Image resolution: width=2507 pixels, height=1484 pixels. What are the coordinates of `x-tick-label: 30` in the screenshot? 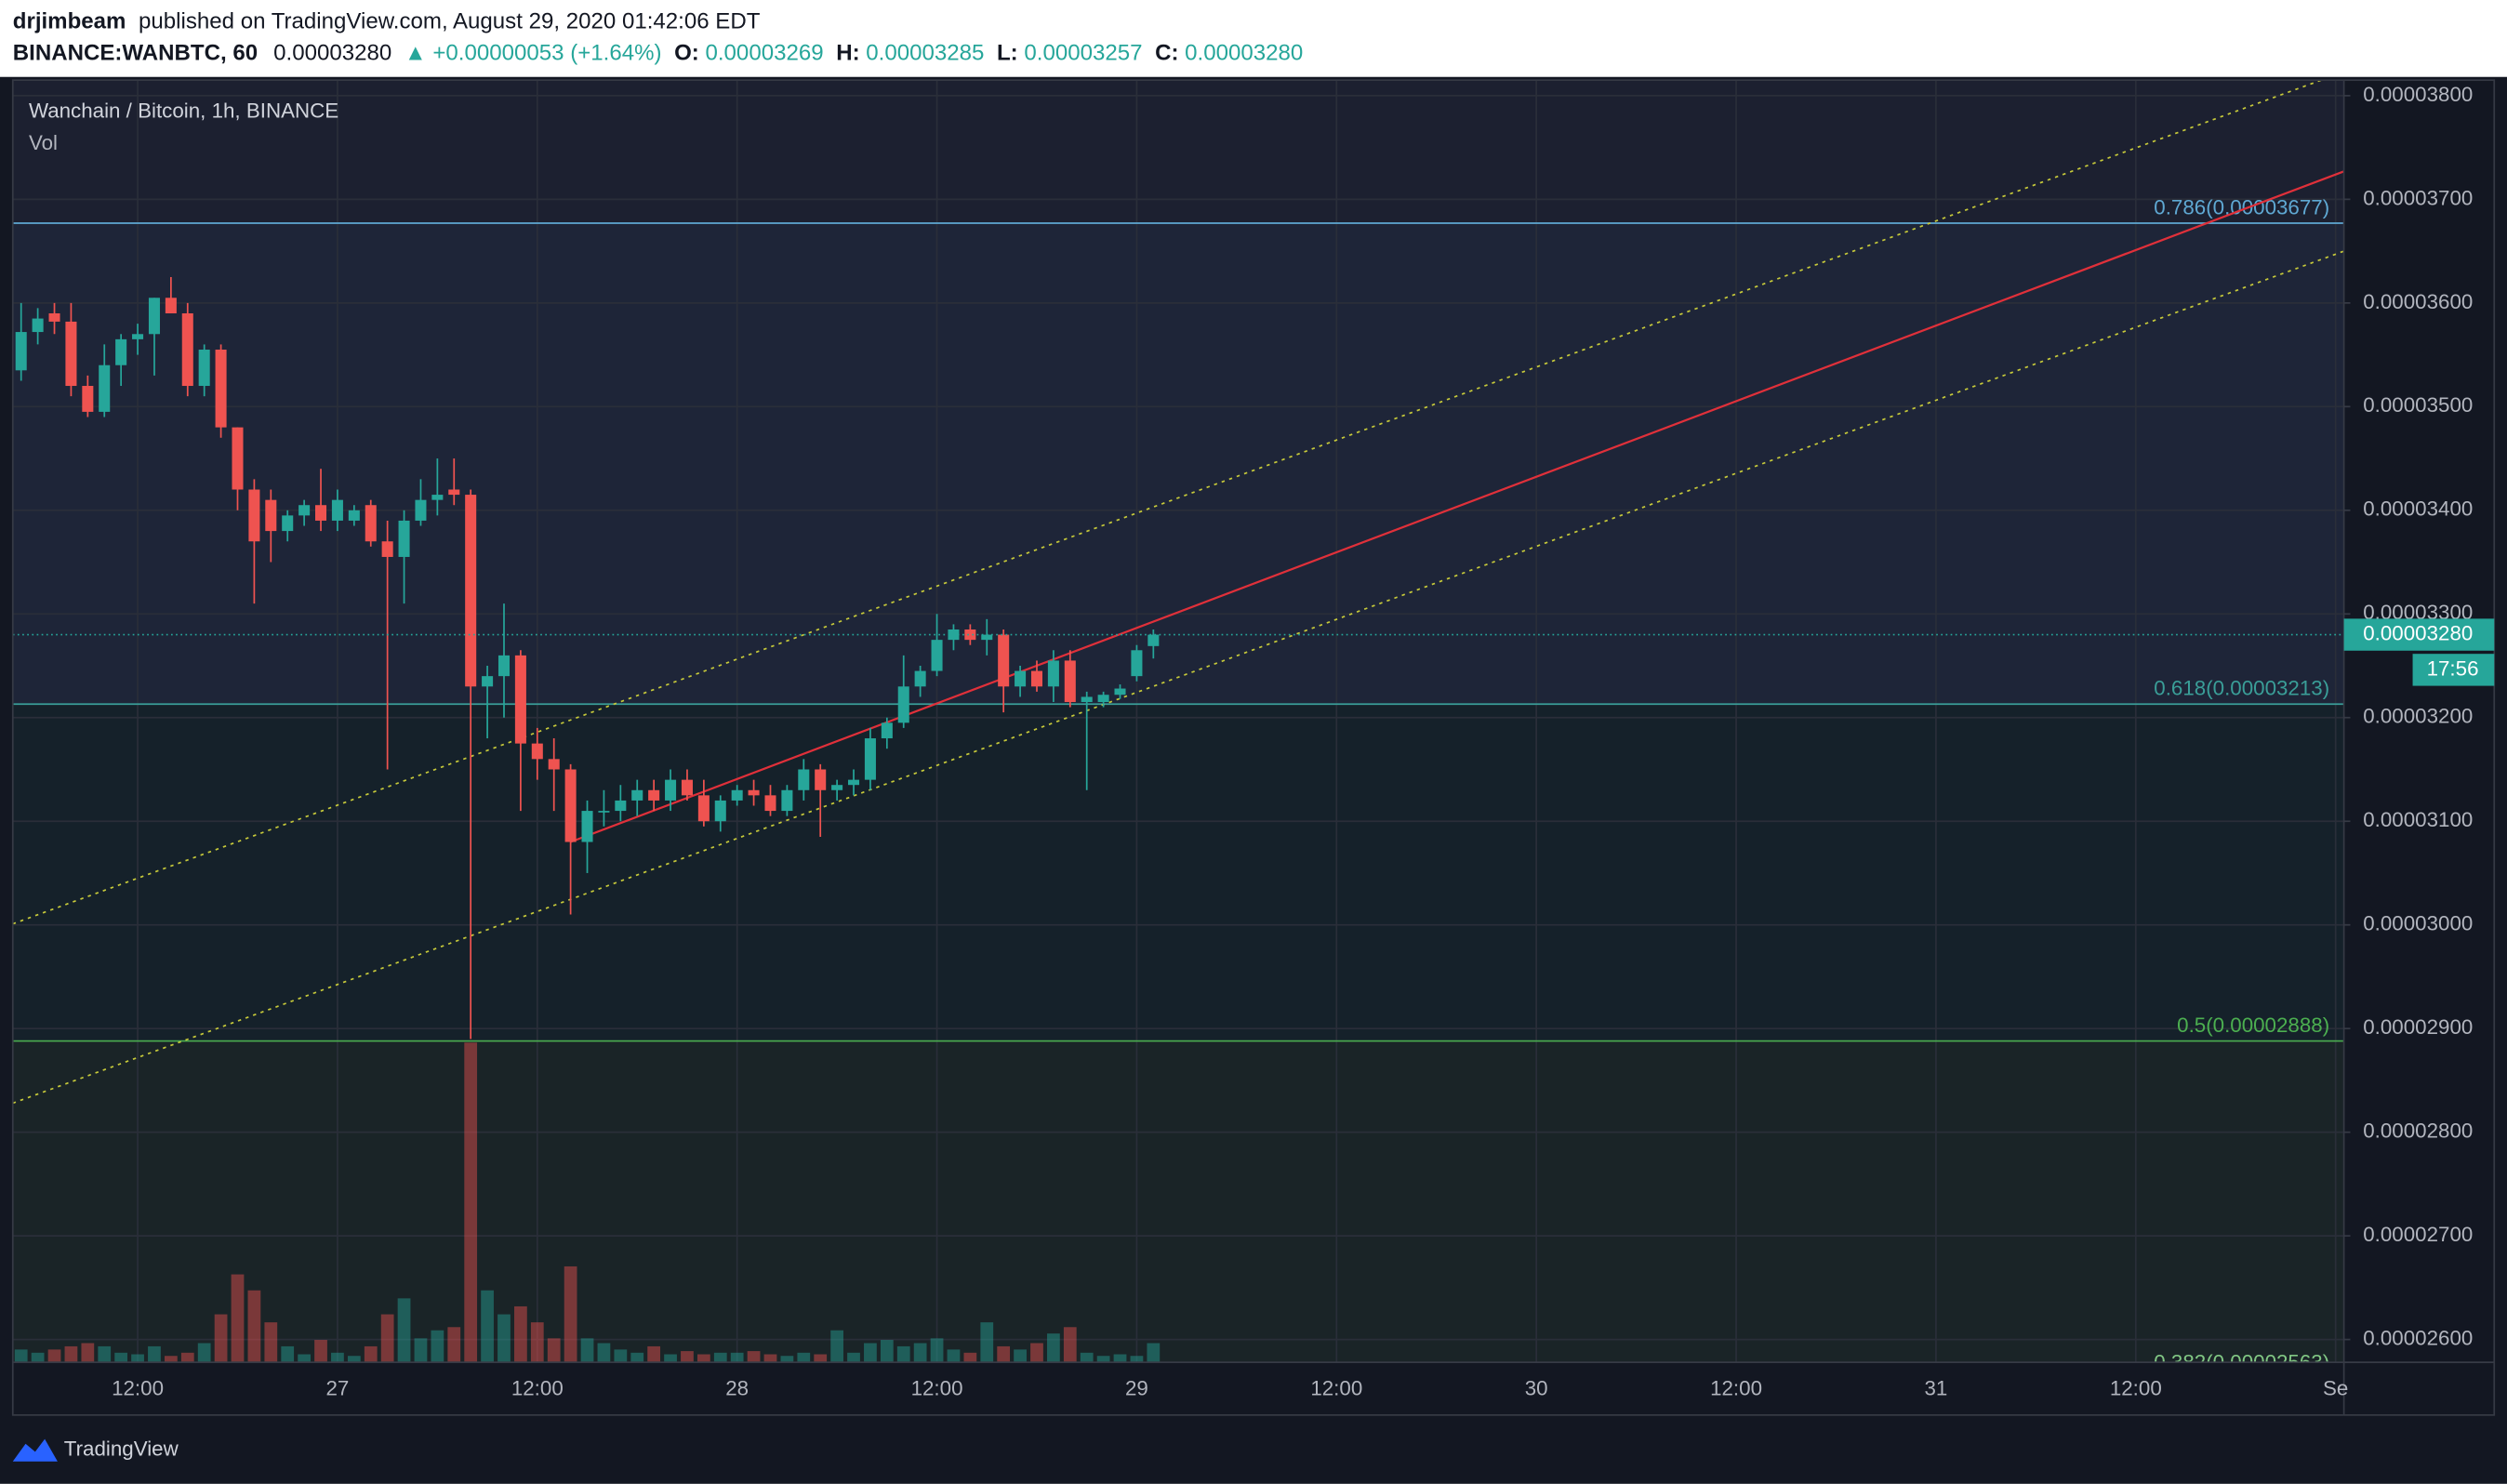 It's located at (1536, 1387).